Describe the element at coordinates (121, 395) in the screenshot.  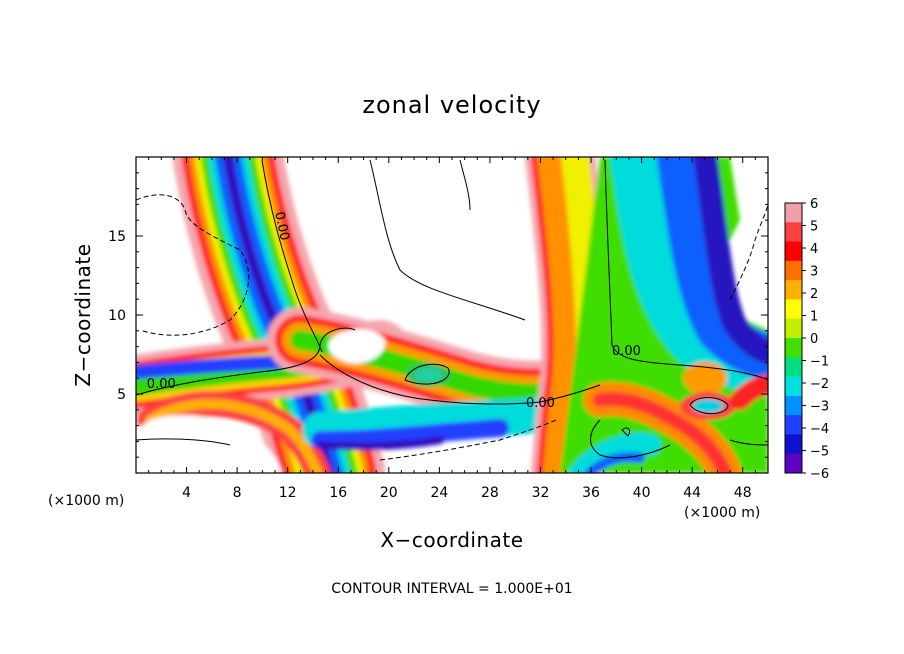
I see `y-tick-label: 5` at that location.